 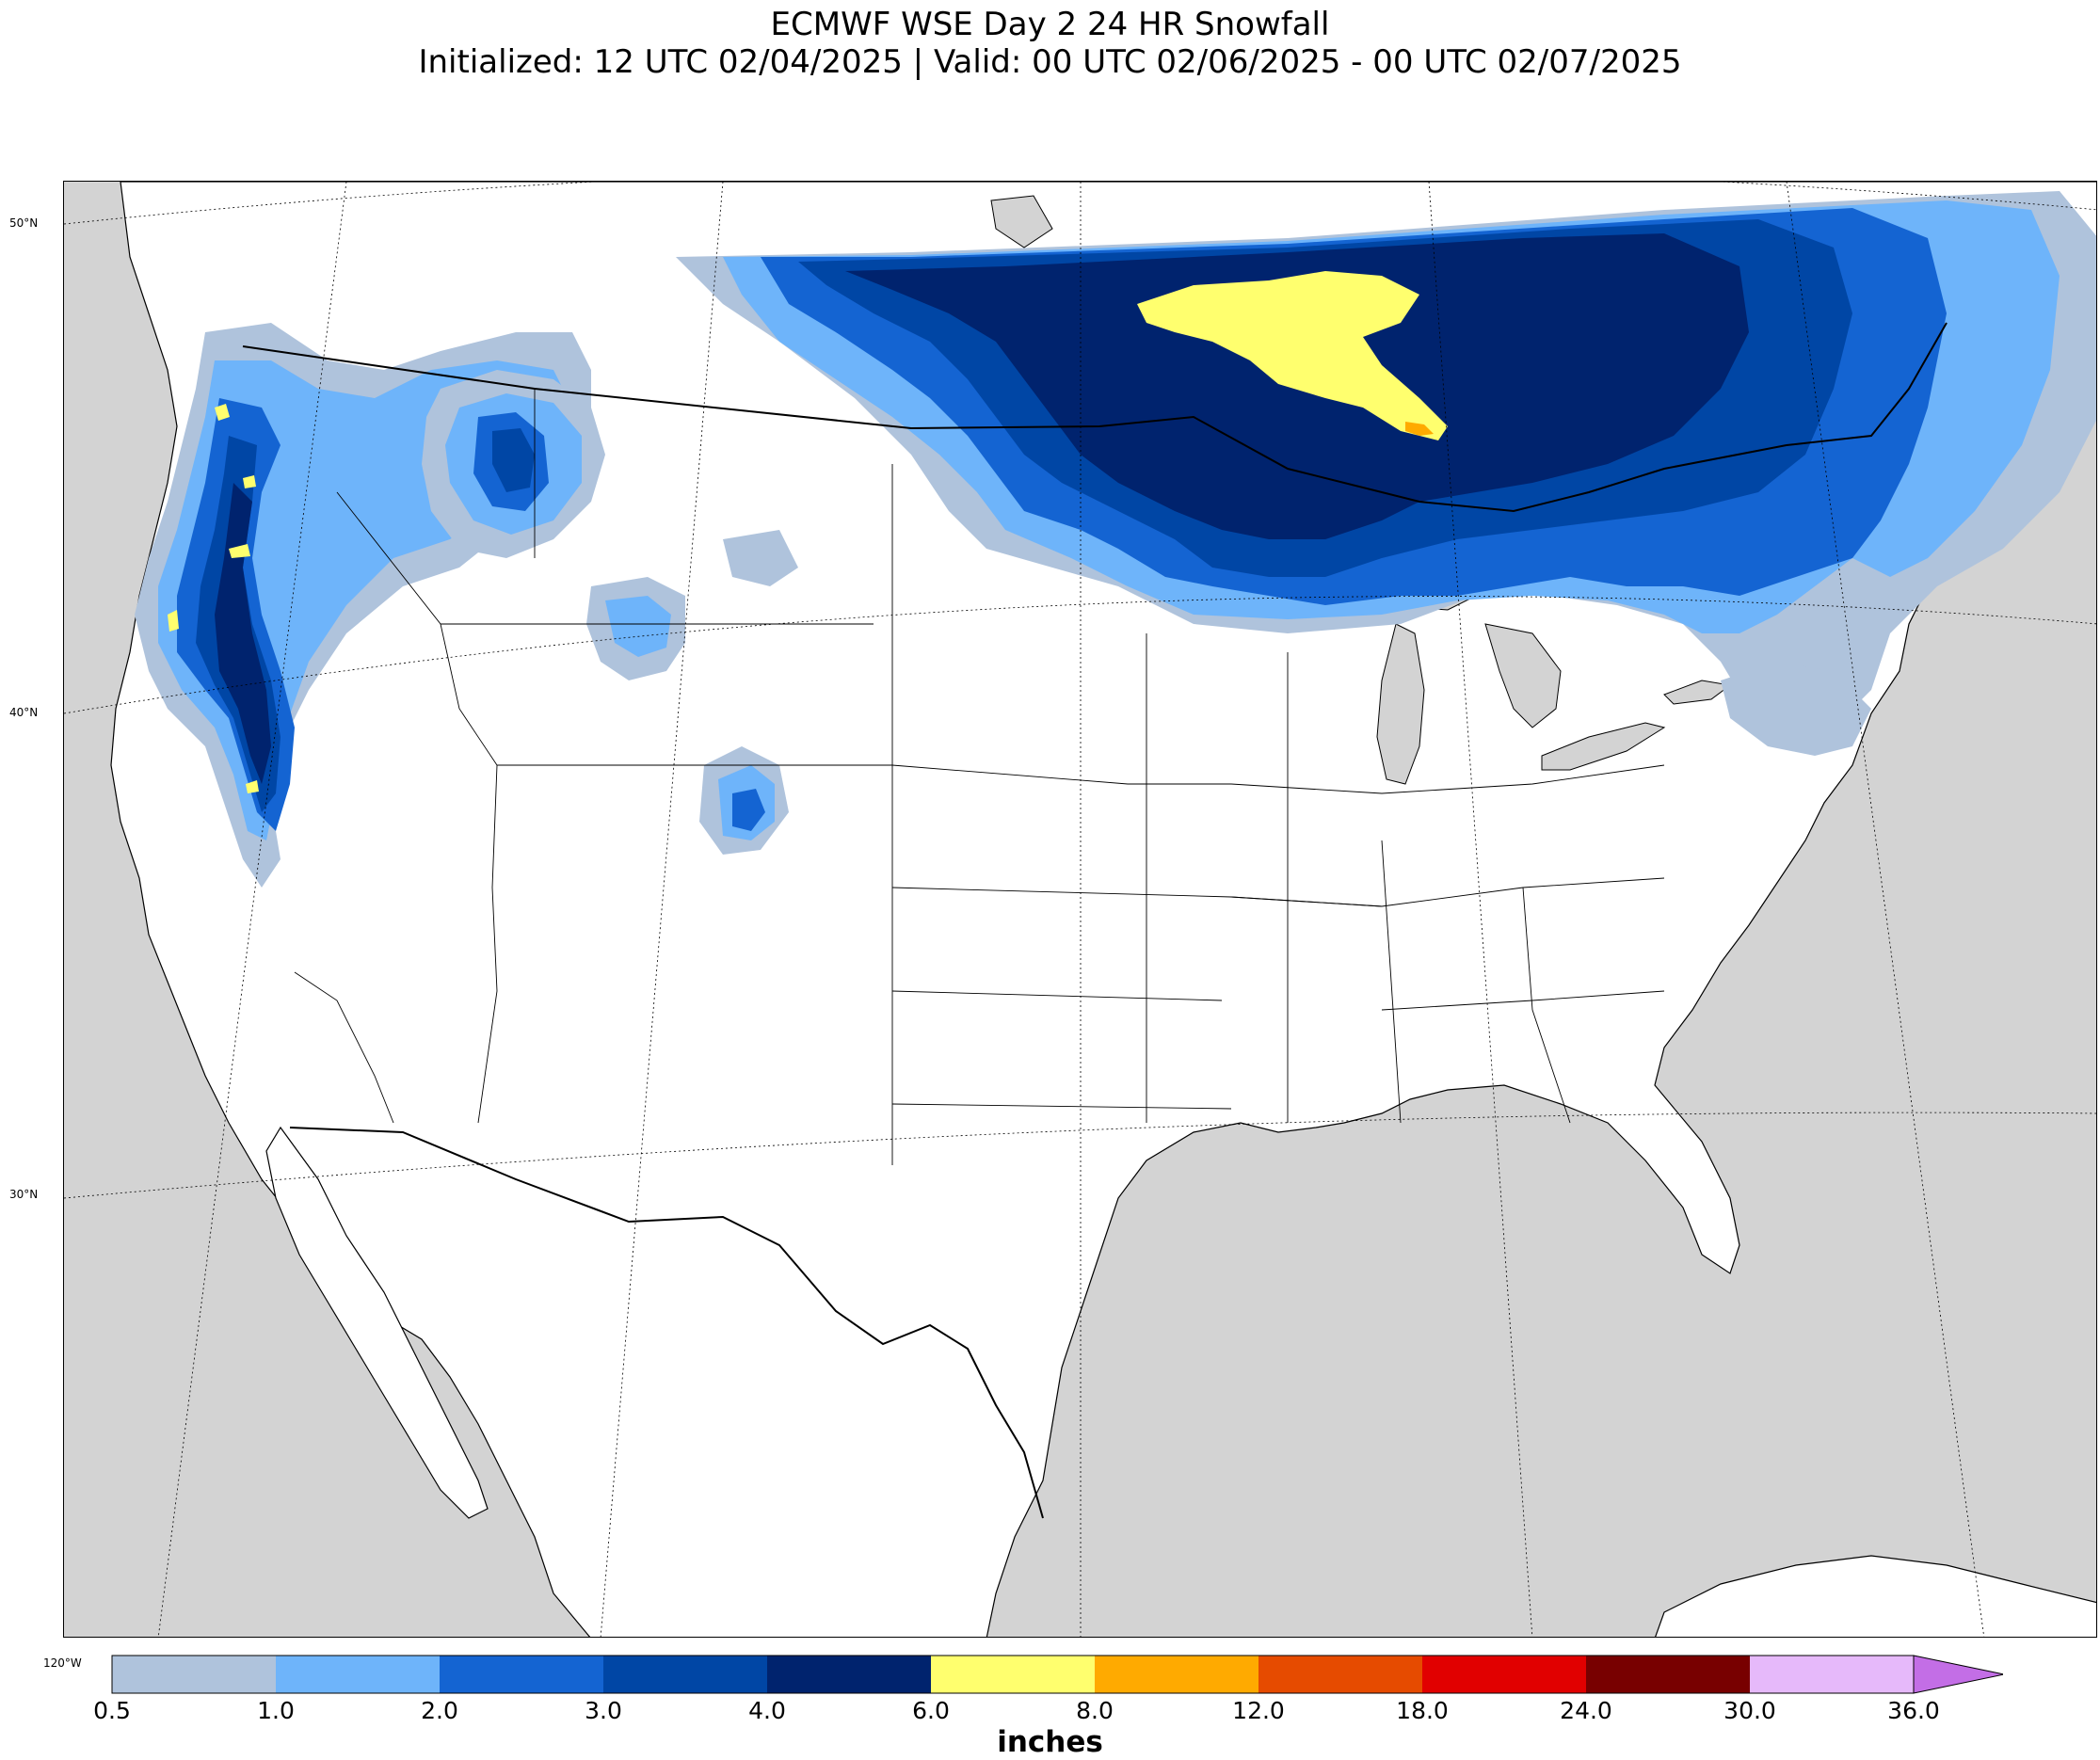 I want to click on colorbar-tick-label: 8.0, so click(x=1095, y=1710).